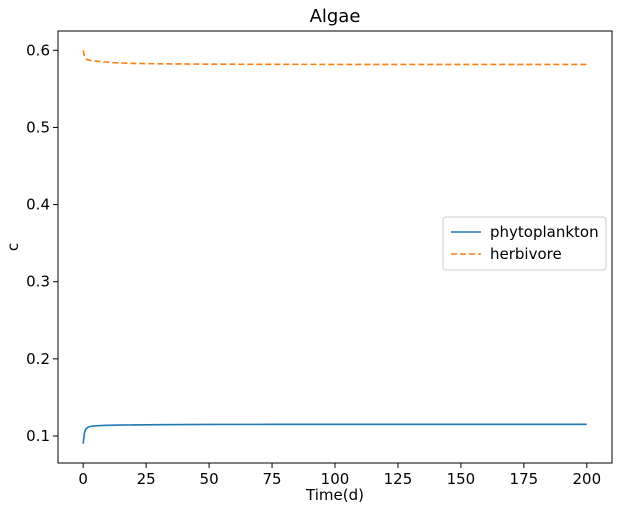  Describe the element at coordinates (526, 254) in the screenshot. I see `legend-label-herbivore: herbivore` at that location.